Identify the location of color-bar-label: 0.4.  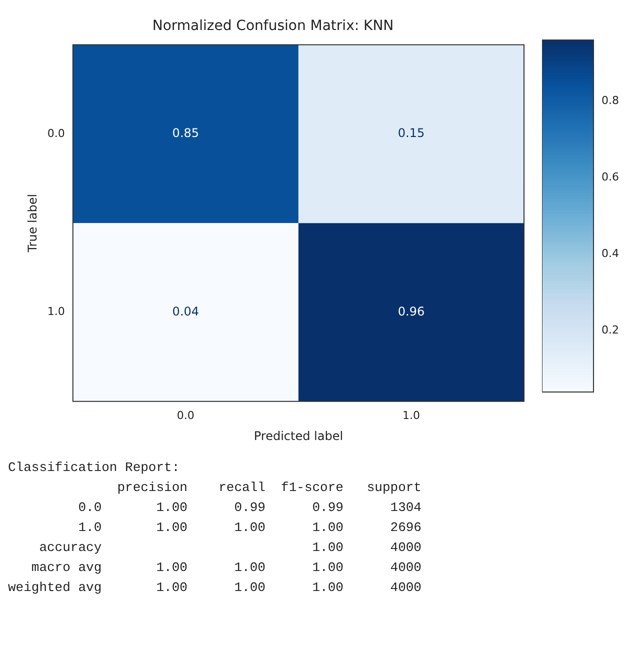
(611, 253).